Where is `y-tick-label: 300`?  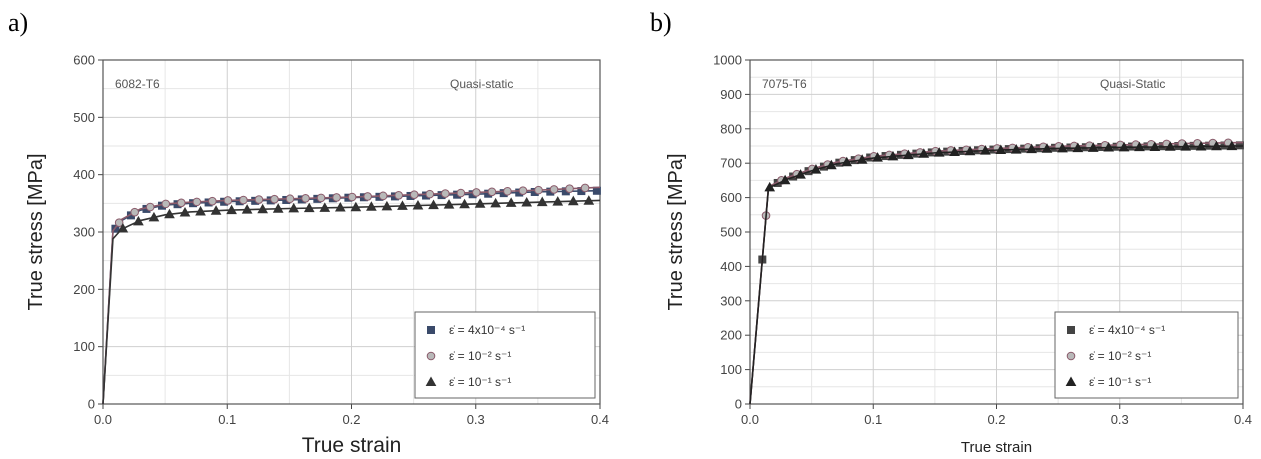
y-tick-label: 300 is located at coordinates (731, 300).